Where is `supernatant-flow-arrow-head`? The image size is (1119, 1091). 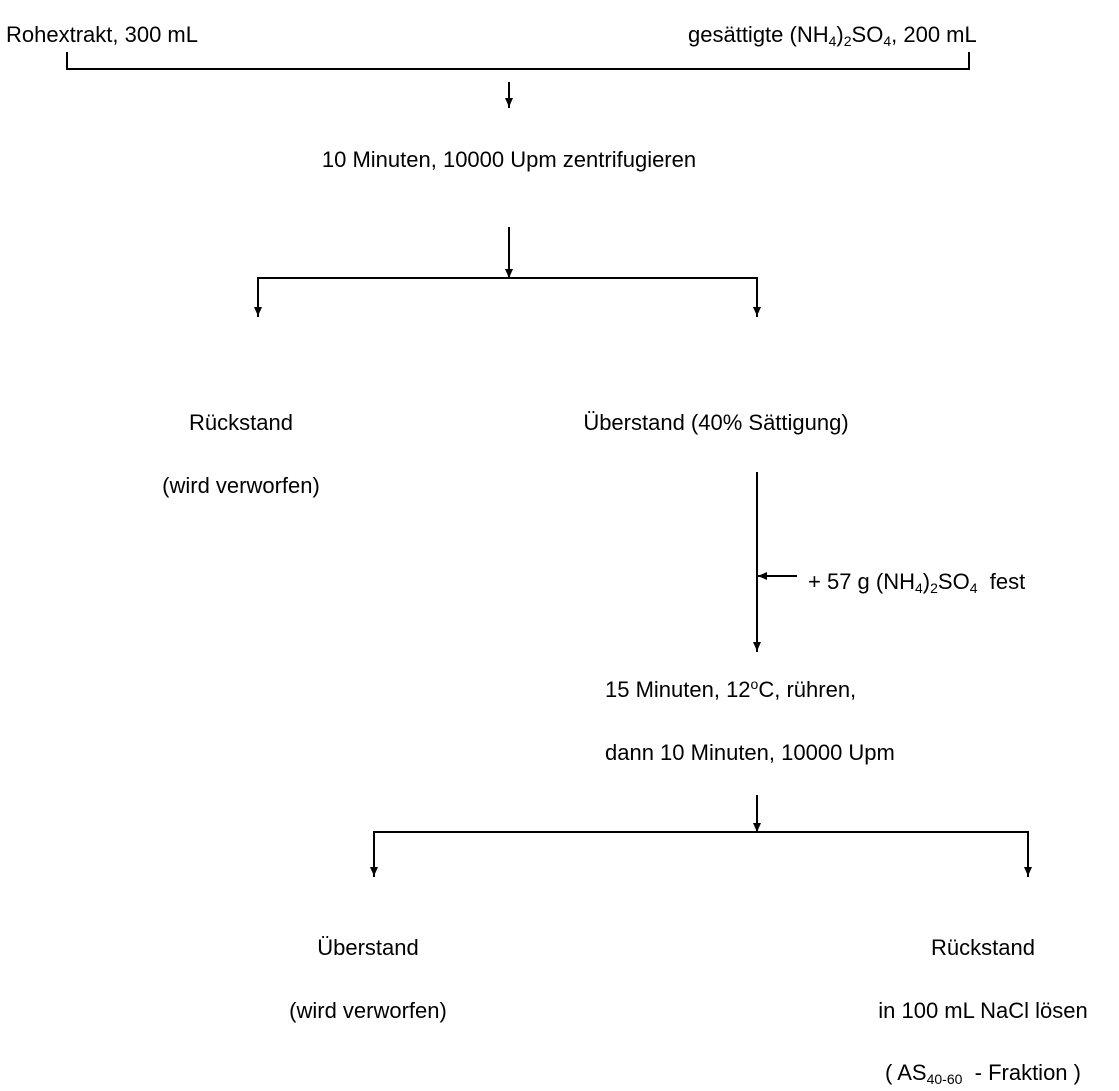
supernatant-flow-arrow-head is located at coordinates (757, 646).